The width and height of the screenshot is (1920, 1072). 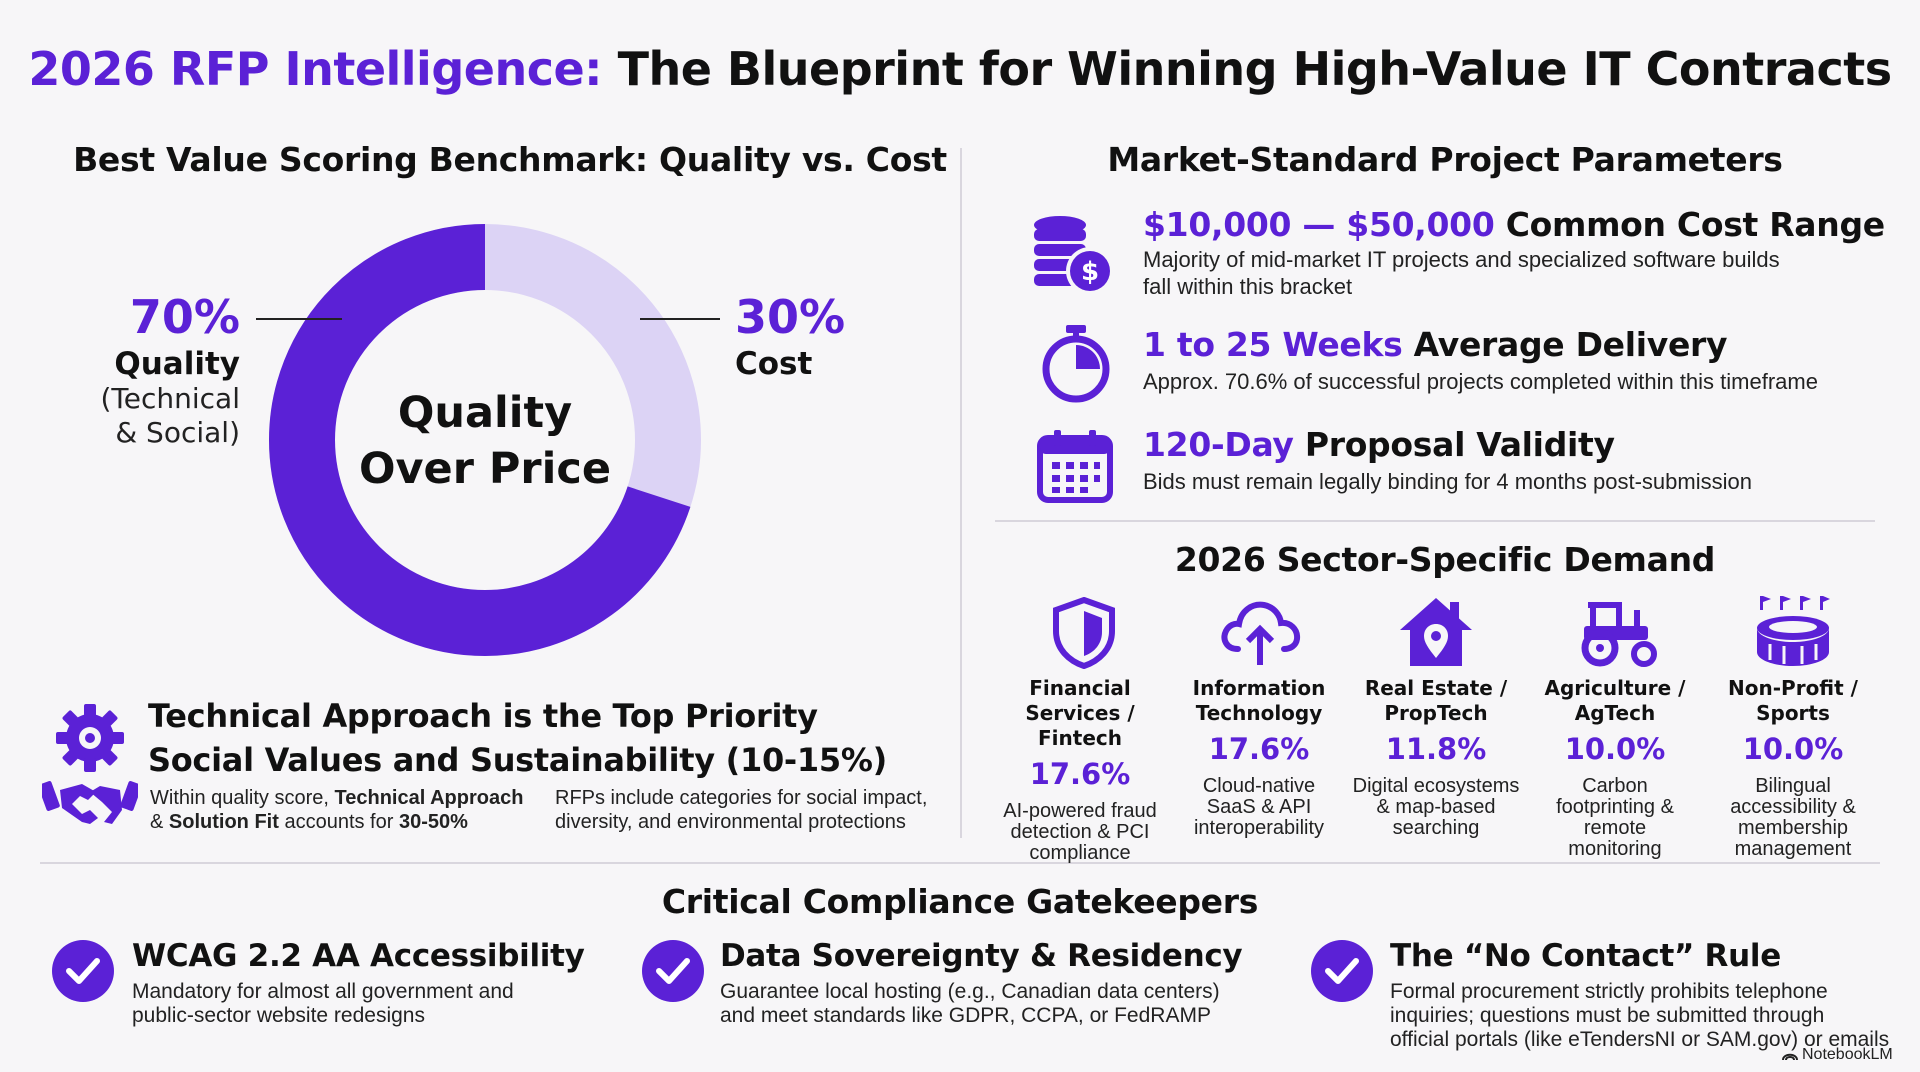 What do you see at coordinates (1259, 749) in the screenshot?
I see `sector-it-pct: 17.6%` at bounding box center [1259, 749].